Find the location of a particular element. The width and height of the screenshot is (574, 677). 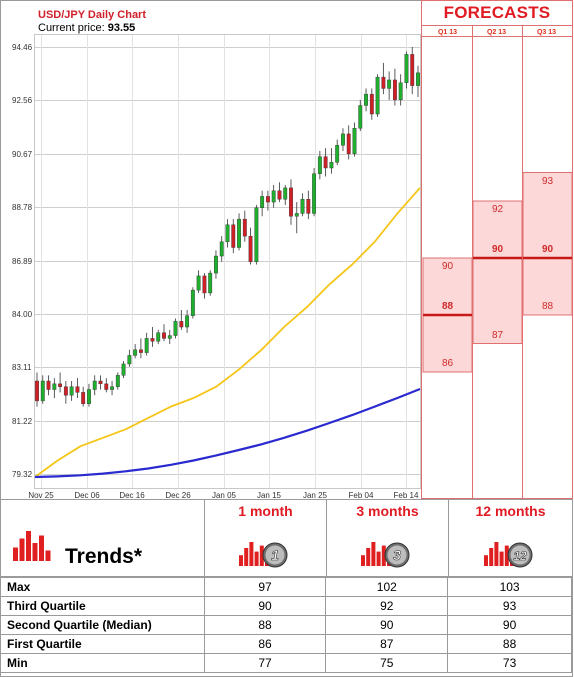

cell-value: 73 is located at coordinates (509, 663).